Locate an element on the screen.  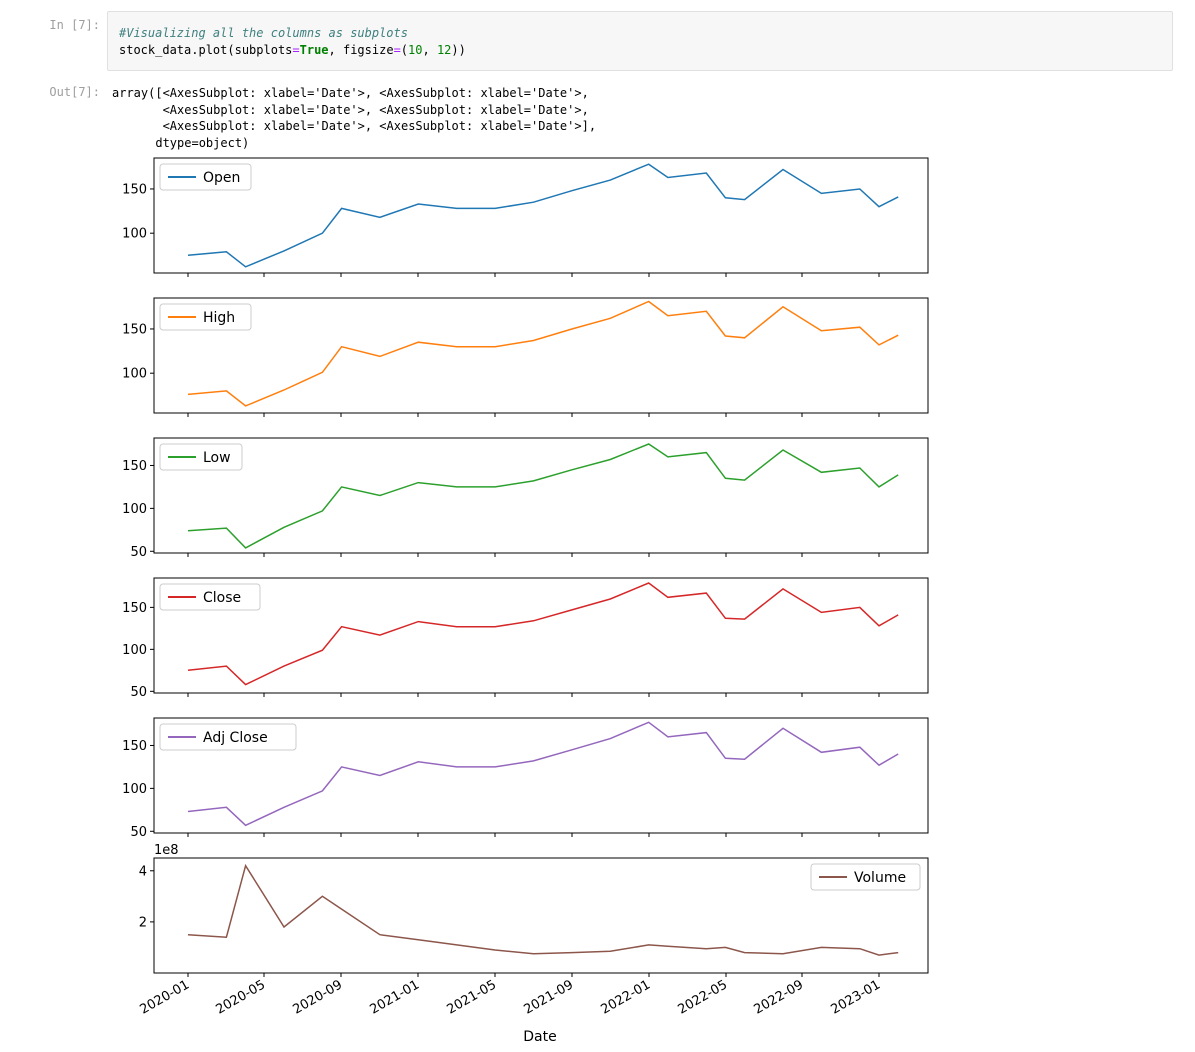
code-comment: #Visualizing all the columns as subplots is located at coordinates (263, 33).